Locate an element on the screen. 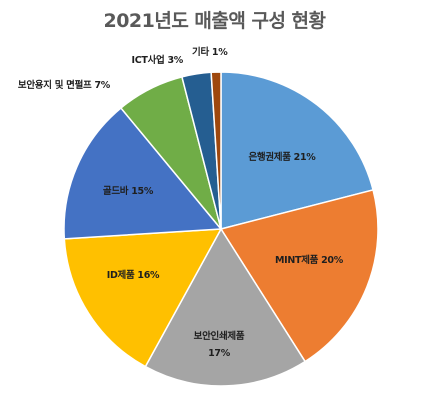 The image size is (429, 406). pie-label-5: 골드바 15% is located at coordinates (128, 191).